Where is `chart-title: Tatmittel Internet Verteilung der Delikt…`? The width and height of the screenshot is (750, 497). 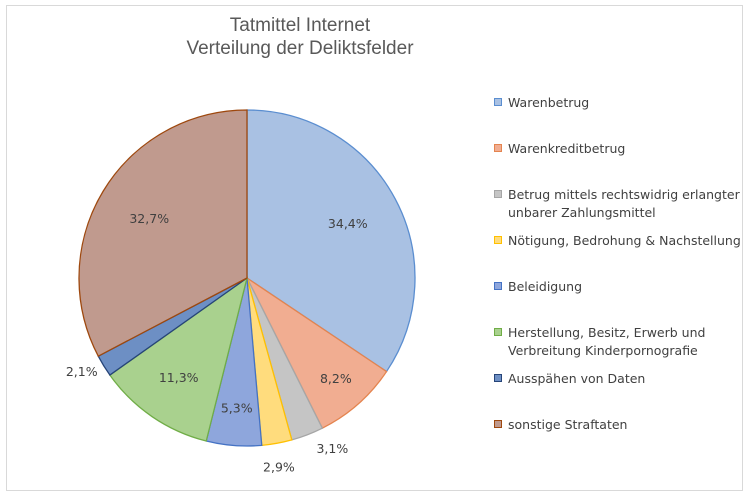 chart-title: Tatmittel Internet Verteilung der Delikt… is located at coordinates (300, 37).